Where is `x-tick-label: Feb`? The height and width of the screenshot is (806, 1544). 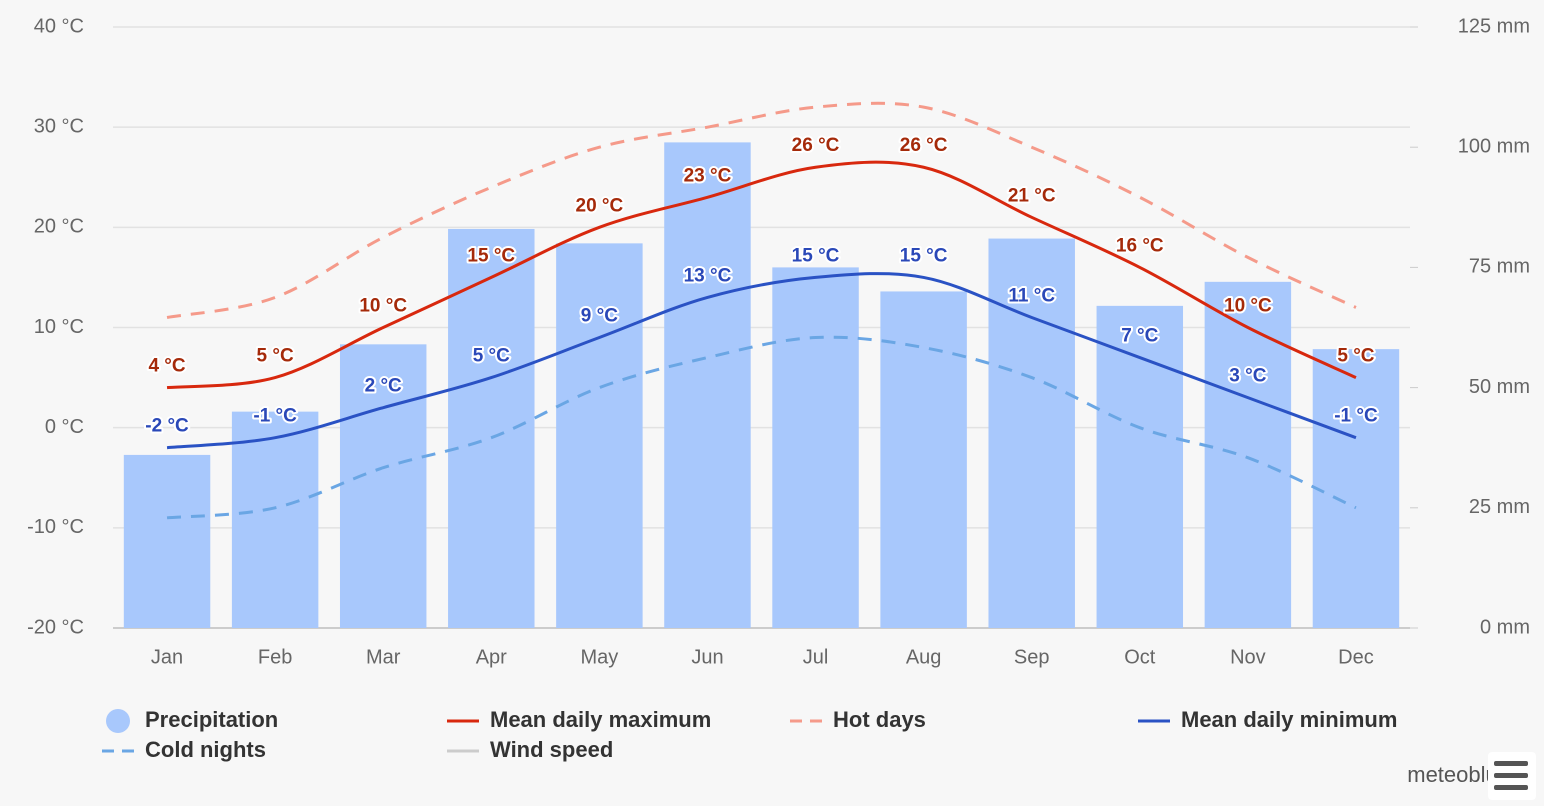 x-tick-label: Feb is located at coordinates (275, 657).